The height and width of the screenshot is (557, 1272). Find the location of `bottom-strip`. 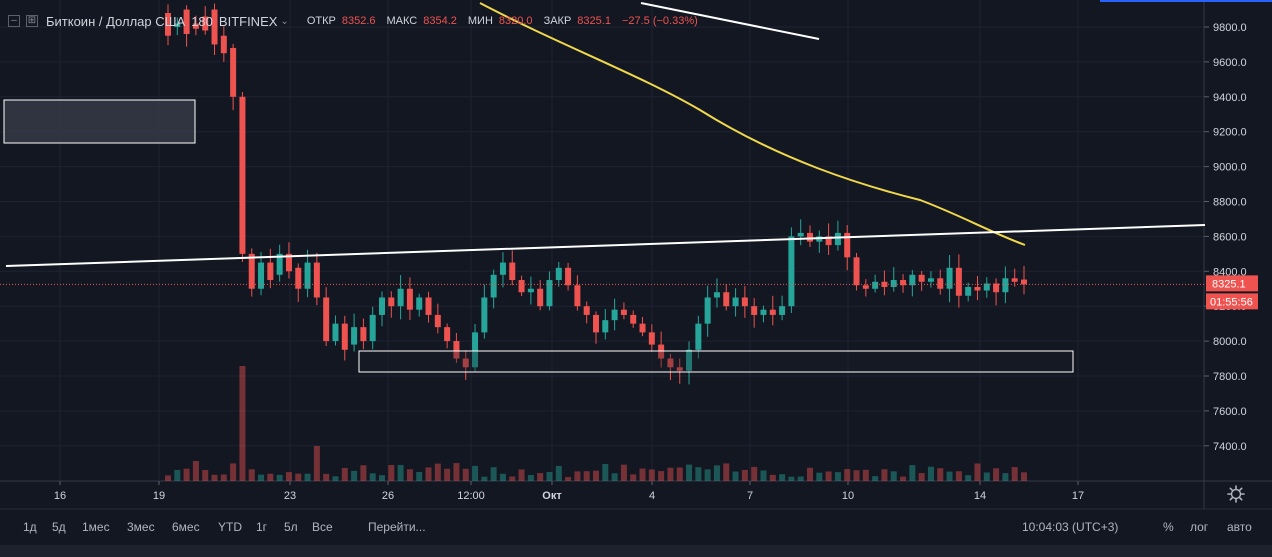

bottom-strip is located at coordinates (636, 551).